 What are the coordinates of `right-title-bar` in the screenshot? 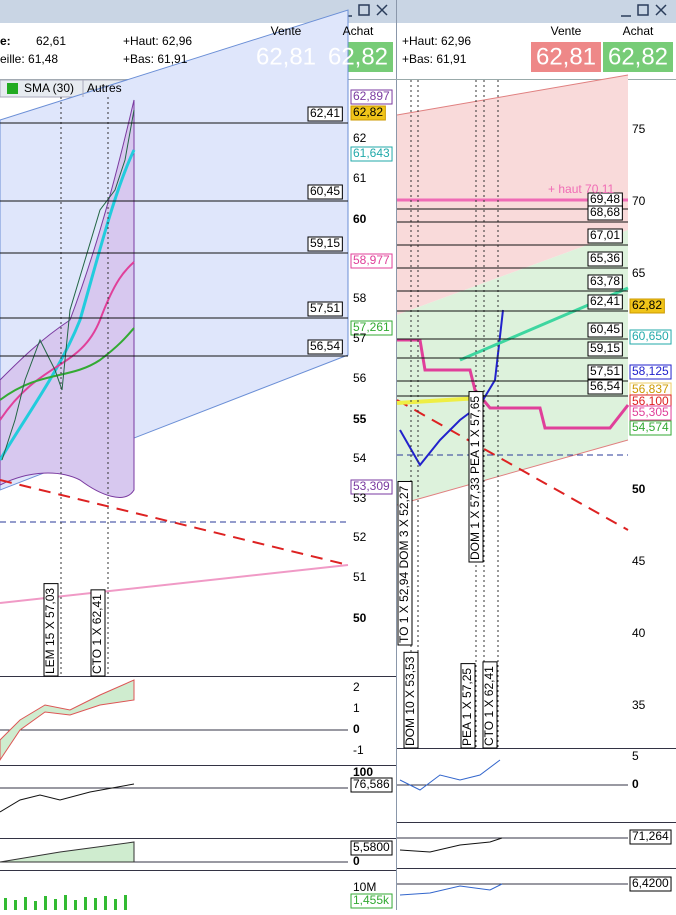 It's located at (536, 11).